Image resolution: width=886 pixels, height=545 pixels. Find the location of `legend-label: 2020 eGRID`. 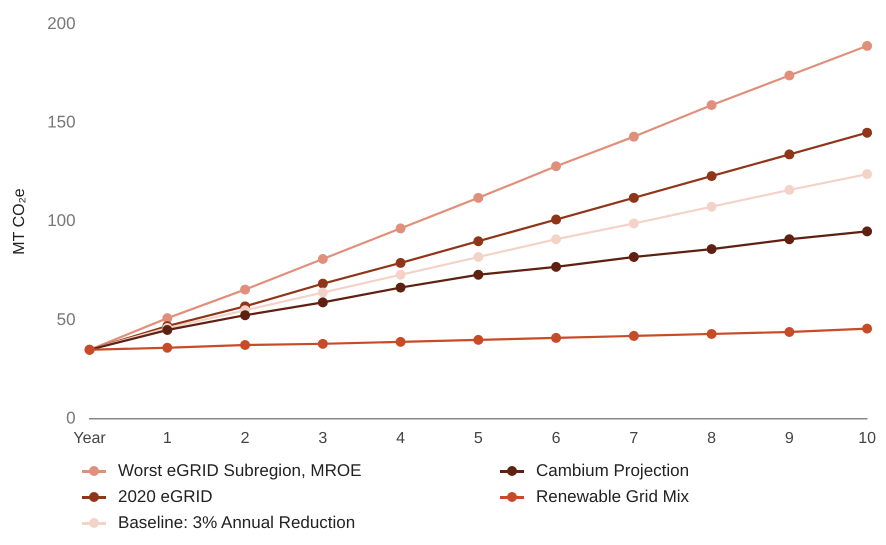

legend-label: 2020 eGRID is located at coordinates (165, 497).